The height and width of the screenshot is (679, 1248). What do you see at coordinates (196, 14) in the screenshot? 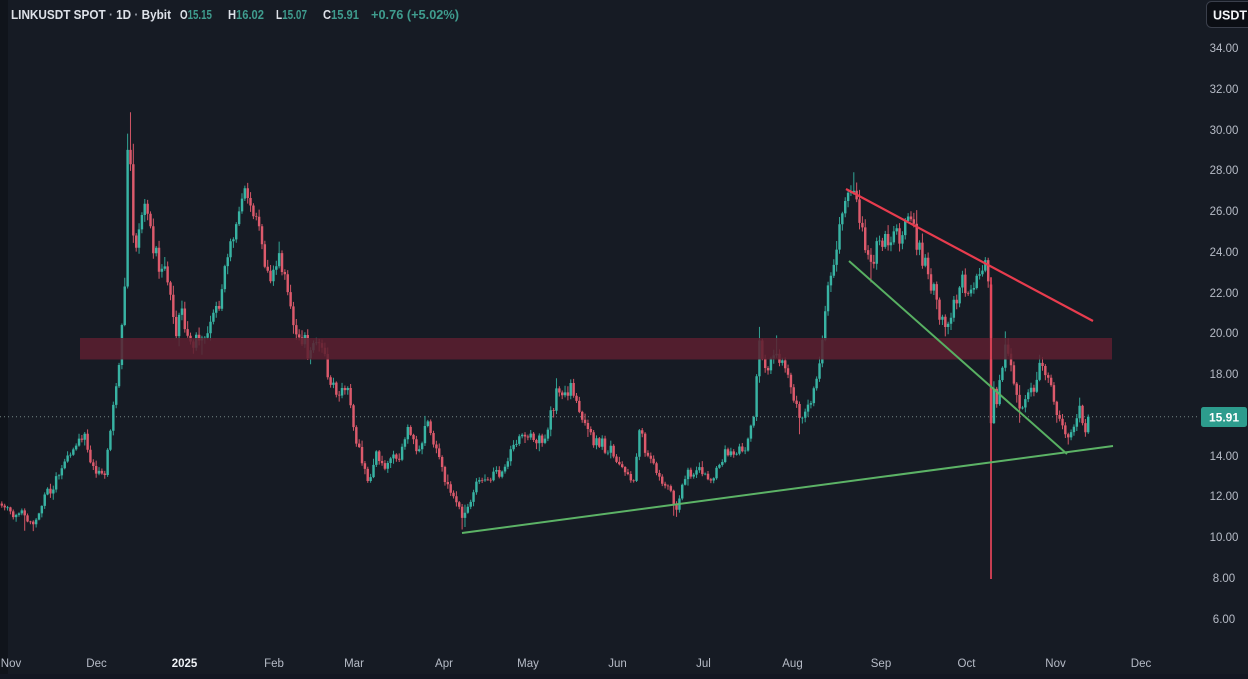
I see `svg-text: O15.15` at bounding box center [196, 14].